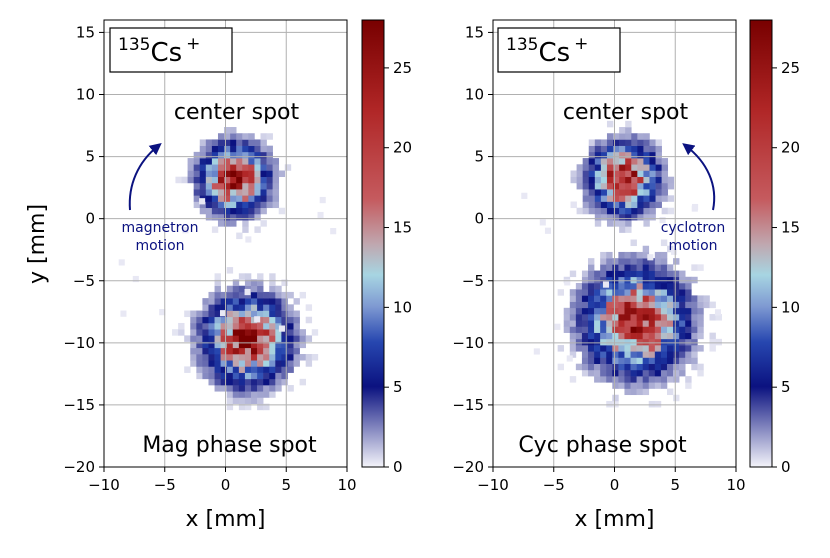  What do you see at coordinates (166, 53) in the screenshot?
I see `ion-element: Cs` at bounding box center [166, 53].